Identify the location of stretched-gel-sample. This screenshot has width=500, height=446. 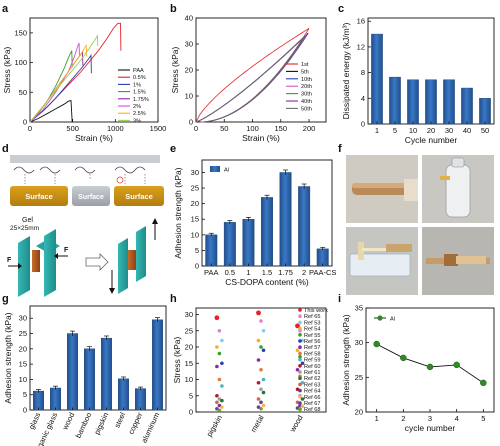
(132, 260).